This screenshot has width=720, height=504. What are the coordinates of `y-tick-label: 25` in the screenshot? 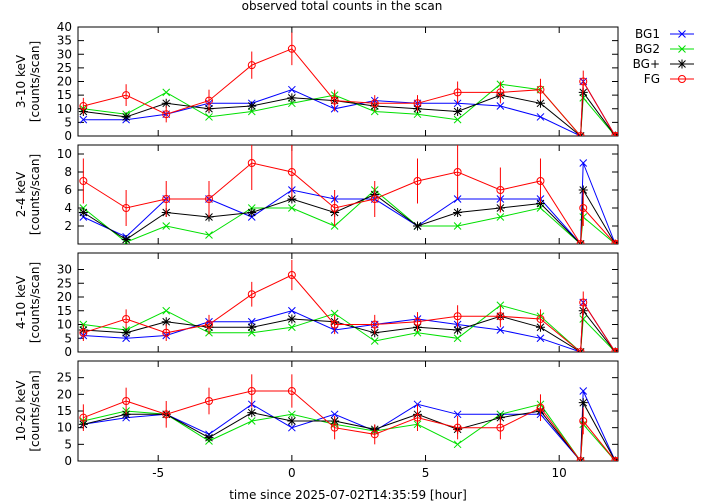 It's located at (64, 283).